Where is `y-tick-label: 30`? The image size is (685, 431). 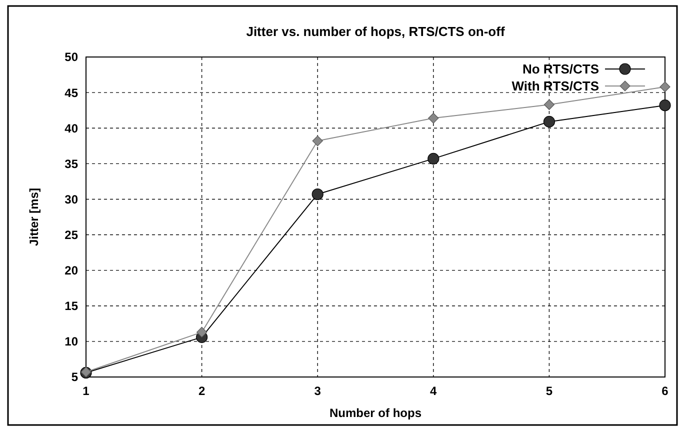 y-tick-label: 30 is located at coordinates (71, 199).